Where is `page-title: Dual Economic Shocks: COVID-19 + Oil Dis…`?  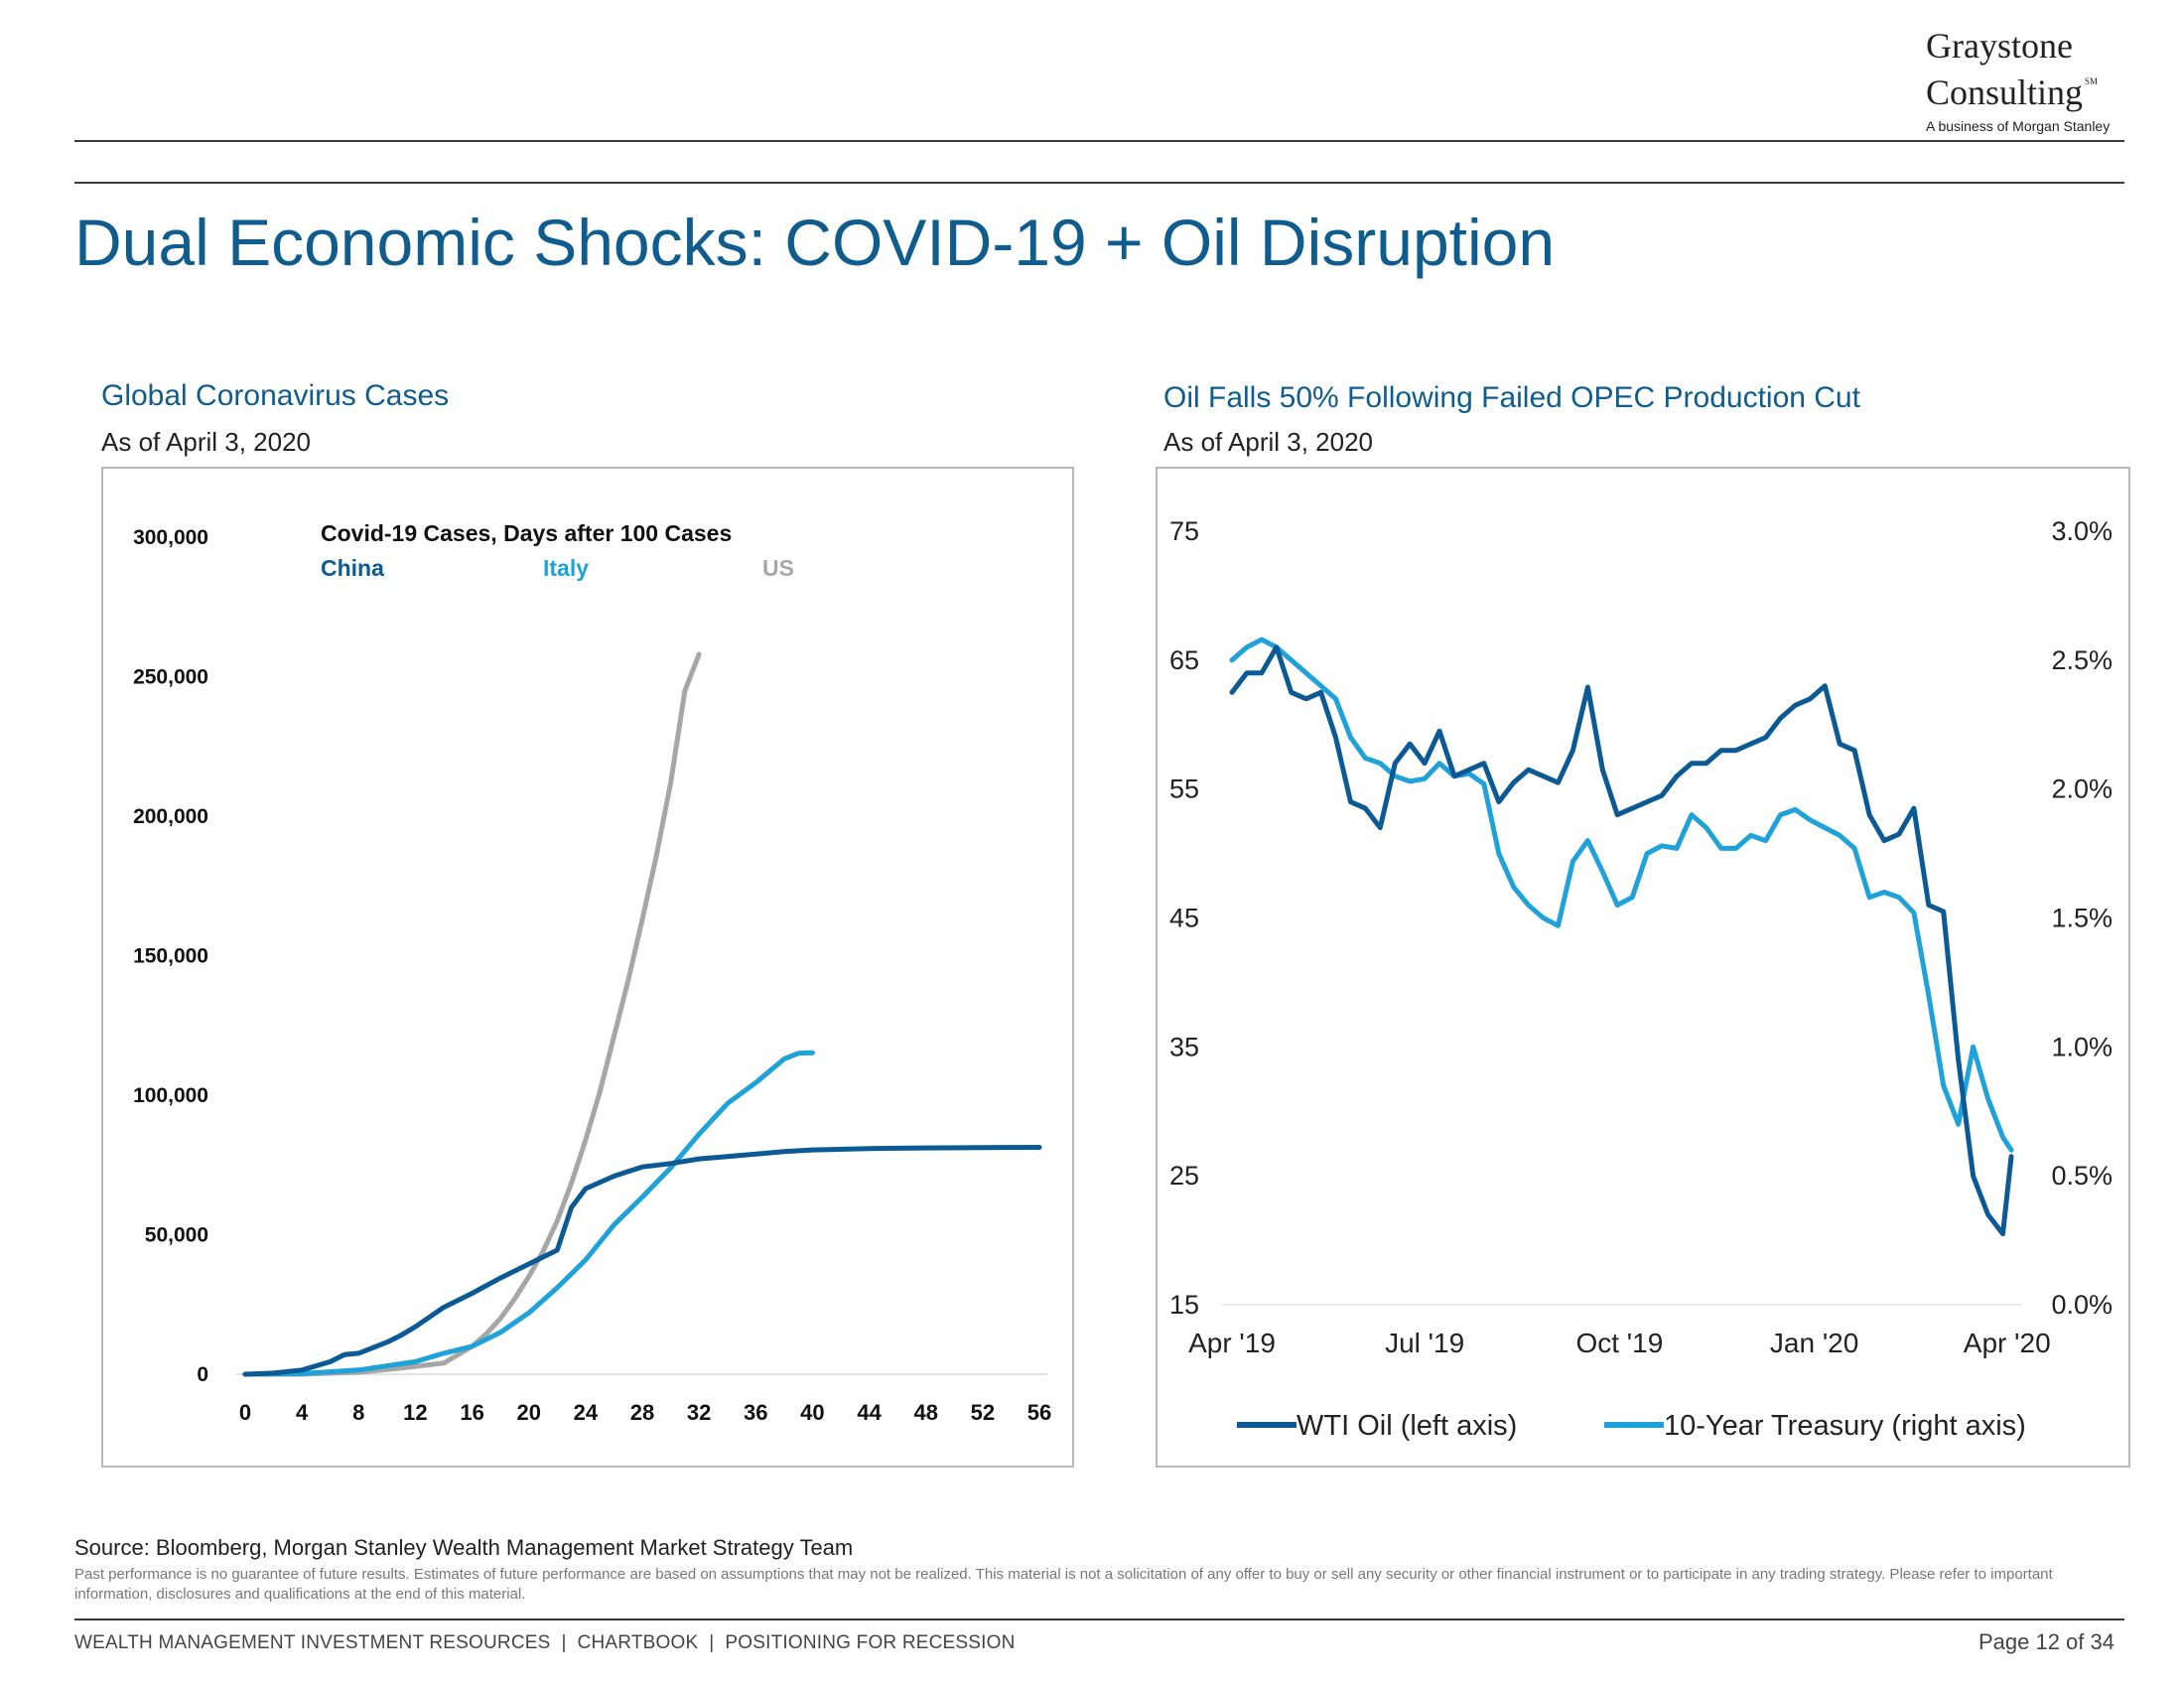
page-title: Dual Economic Shocks: COVID-19 + Oil Dis… is located at coordinates (815, 242).